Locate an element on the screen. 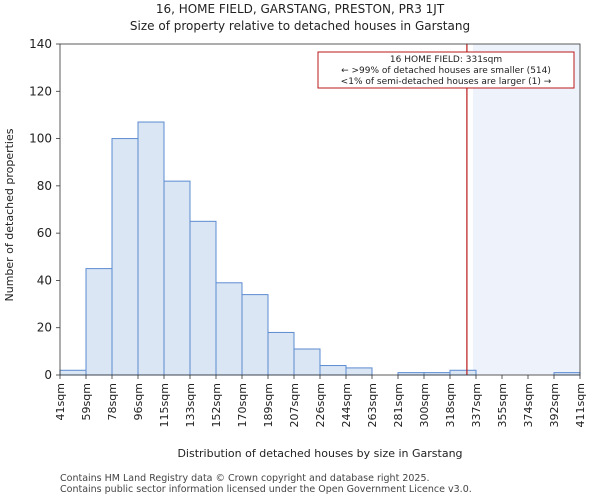  x-tick-label-244sqm: 244sqm is located at coordinates (346, 405).